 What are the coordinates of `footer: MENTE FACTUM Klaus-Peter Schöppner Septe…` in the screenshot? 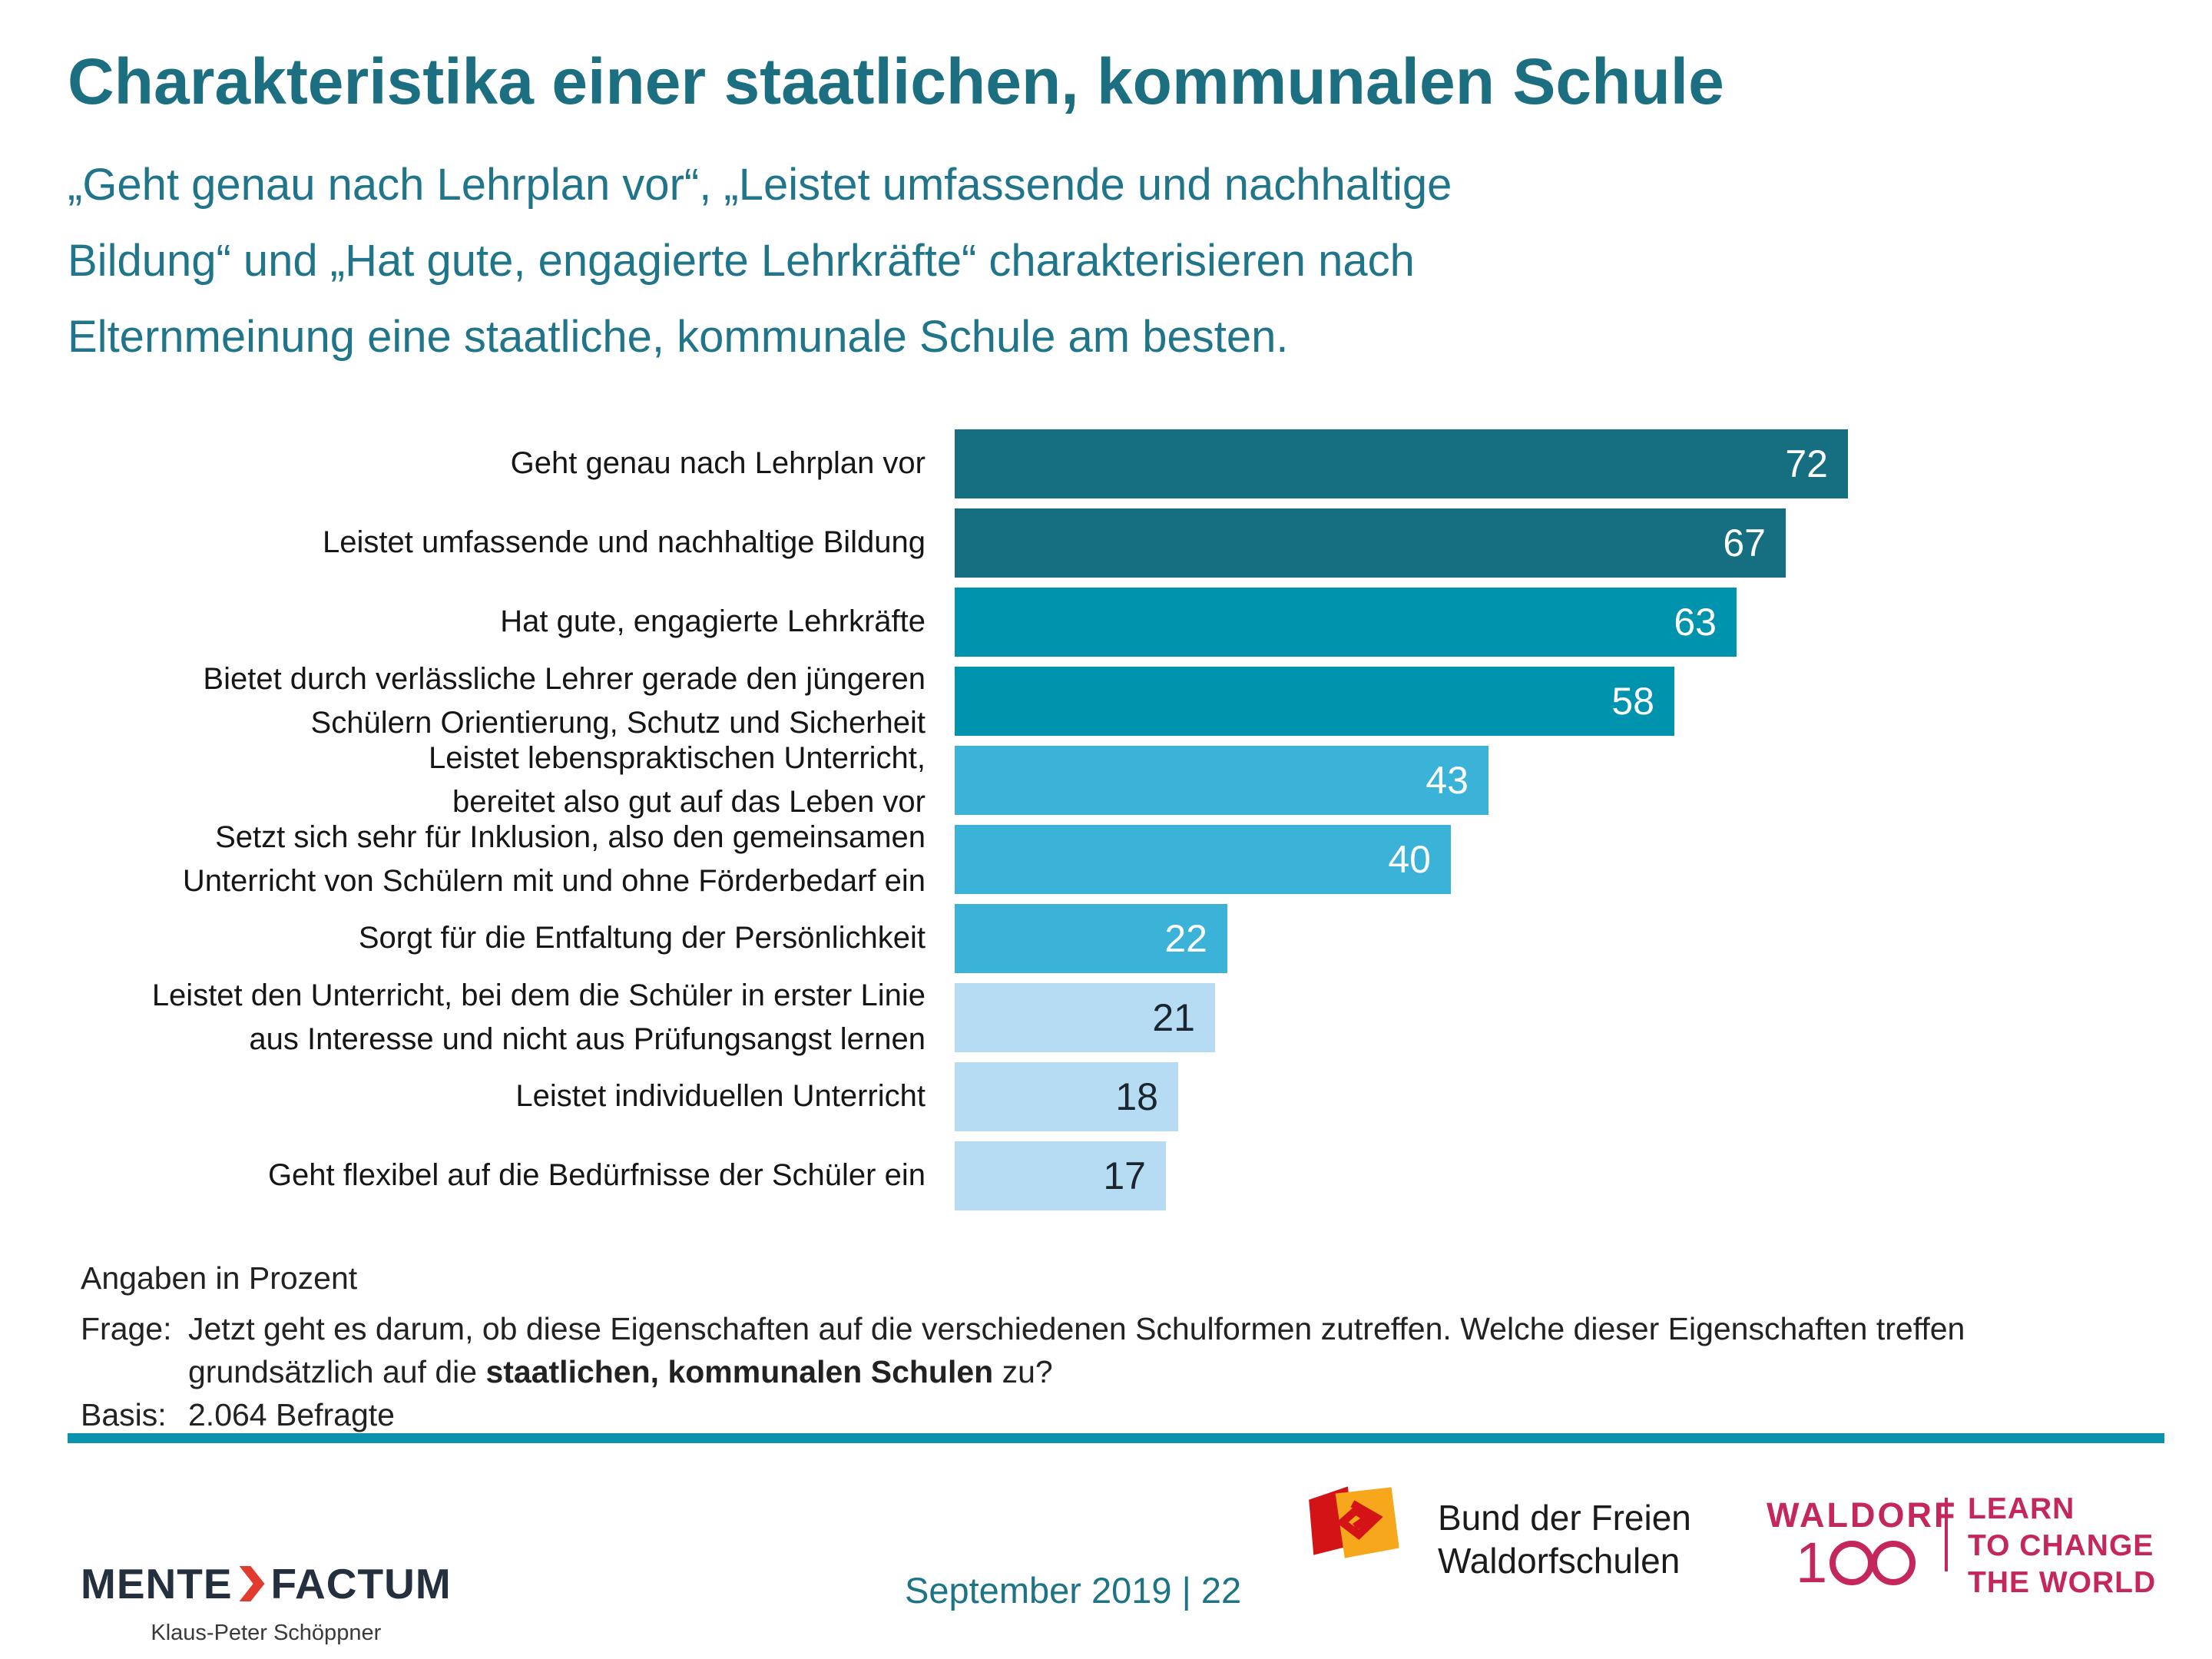 It's located at (1106, 1569).